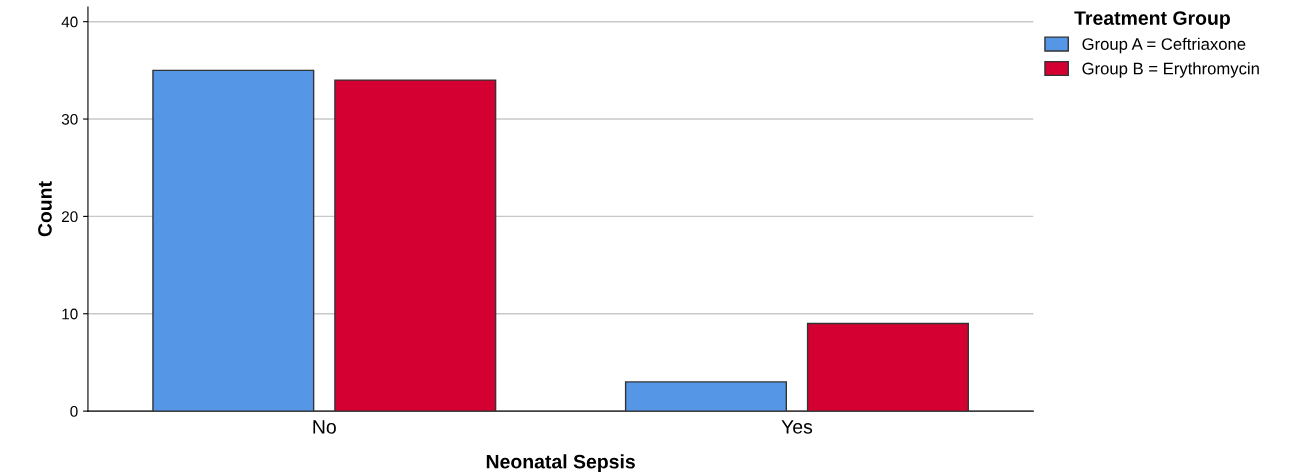  I want to click on x-tick-label: Yes, so click(797, 427).